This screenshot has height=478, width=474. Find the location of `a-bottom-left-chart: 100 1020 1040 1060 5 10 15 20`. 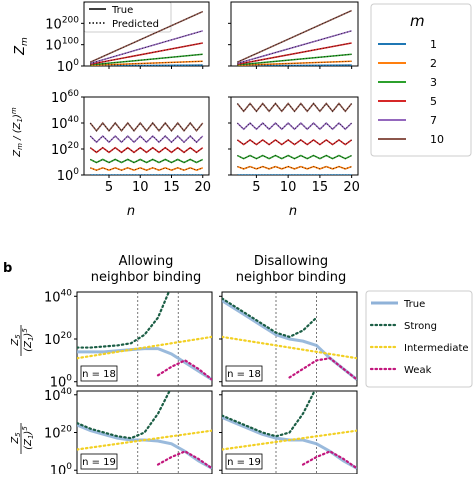

a-bottom-left-chart: 100 1020 1040 1060 5 10 15 20 is located at coordinates (131, 142).